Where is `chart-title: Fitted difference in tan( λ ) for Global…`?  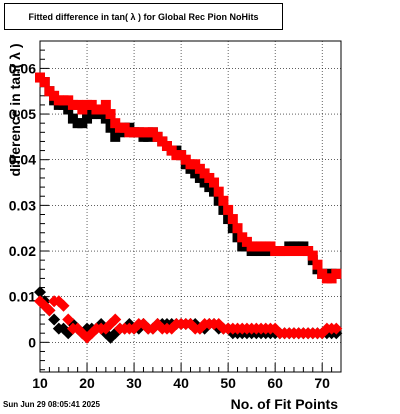
chart-title: Fitted difference in tan( λ ) for Global… is located at coordinates (143, 16).